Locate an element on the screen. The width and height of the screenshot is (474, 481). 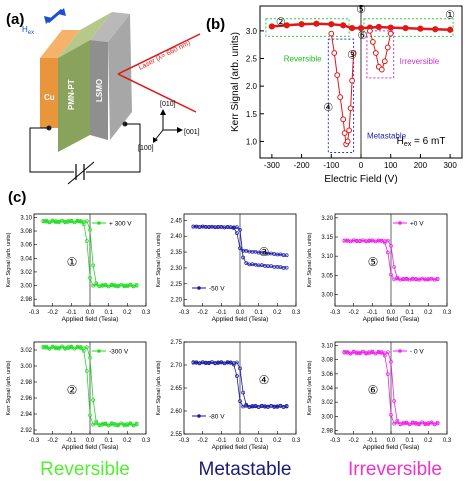
lsmo-layer-front is located at coordinates (99, 90).